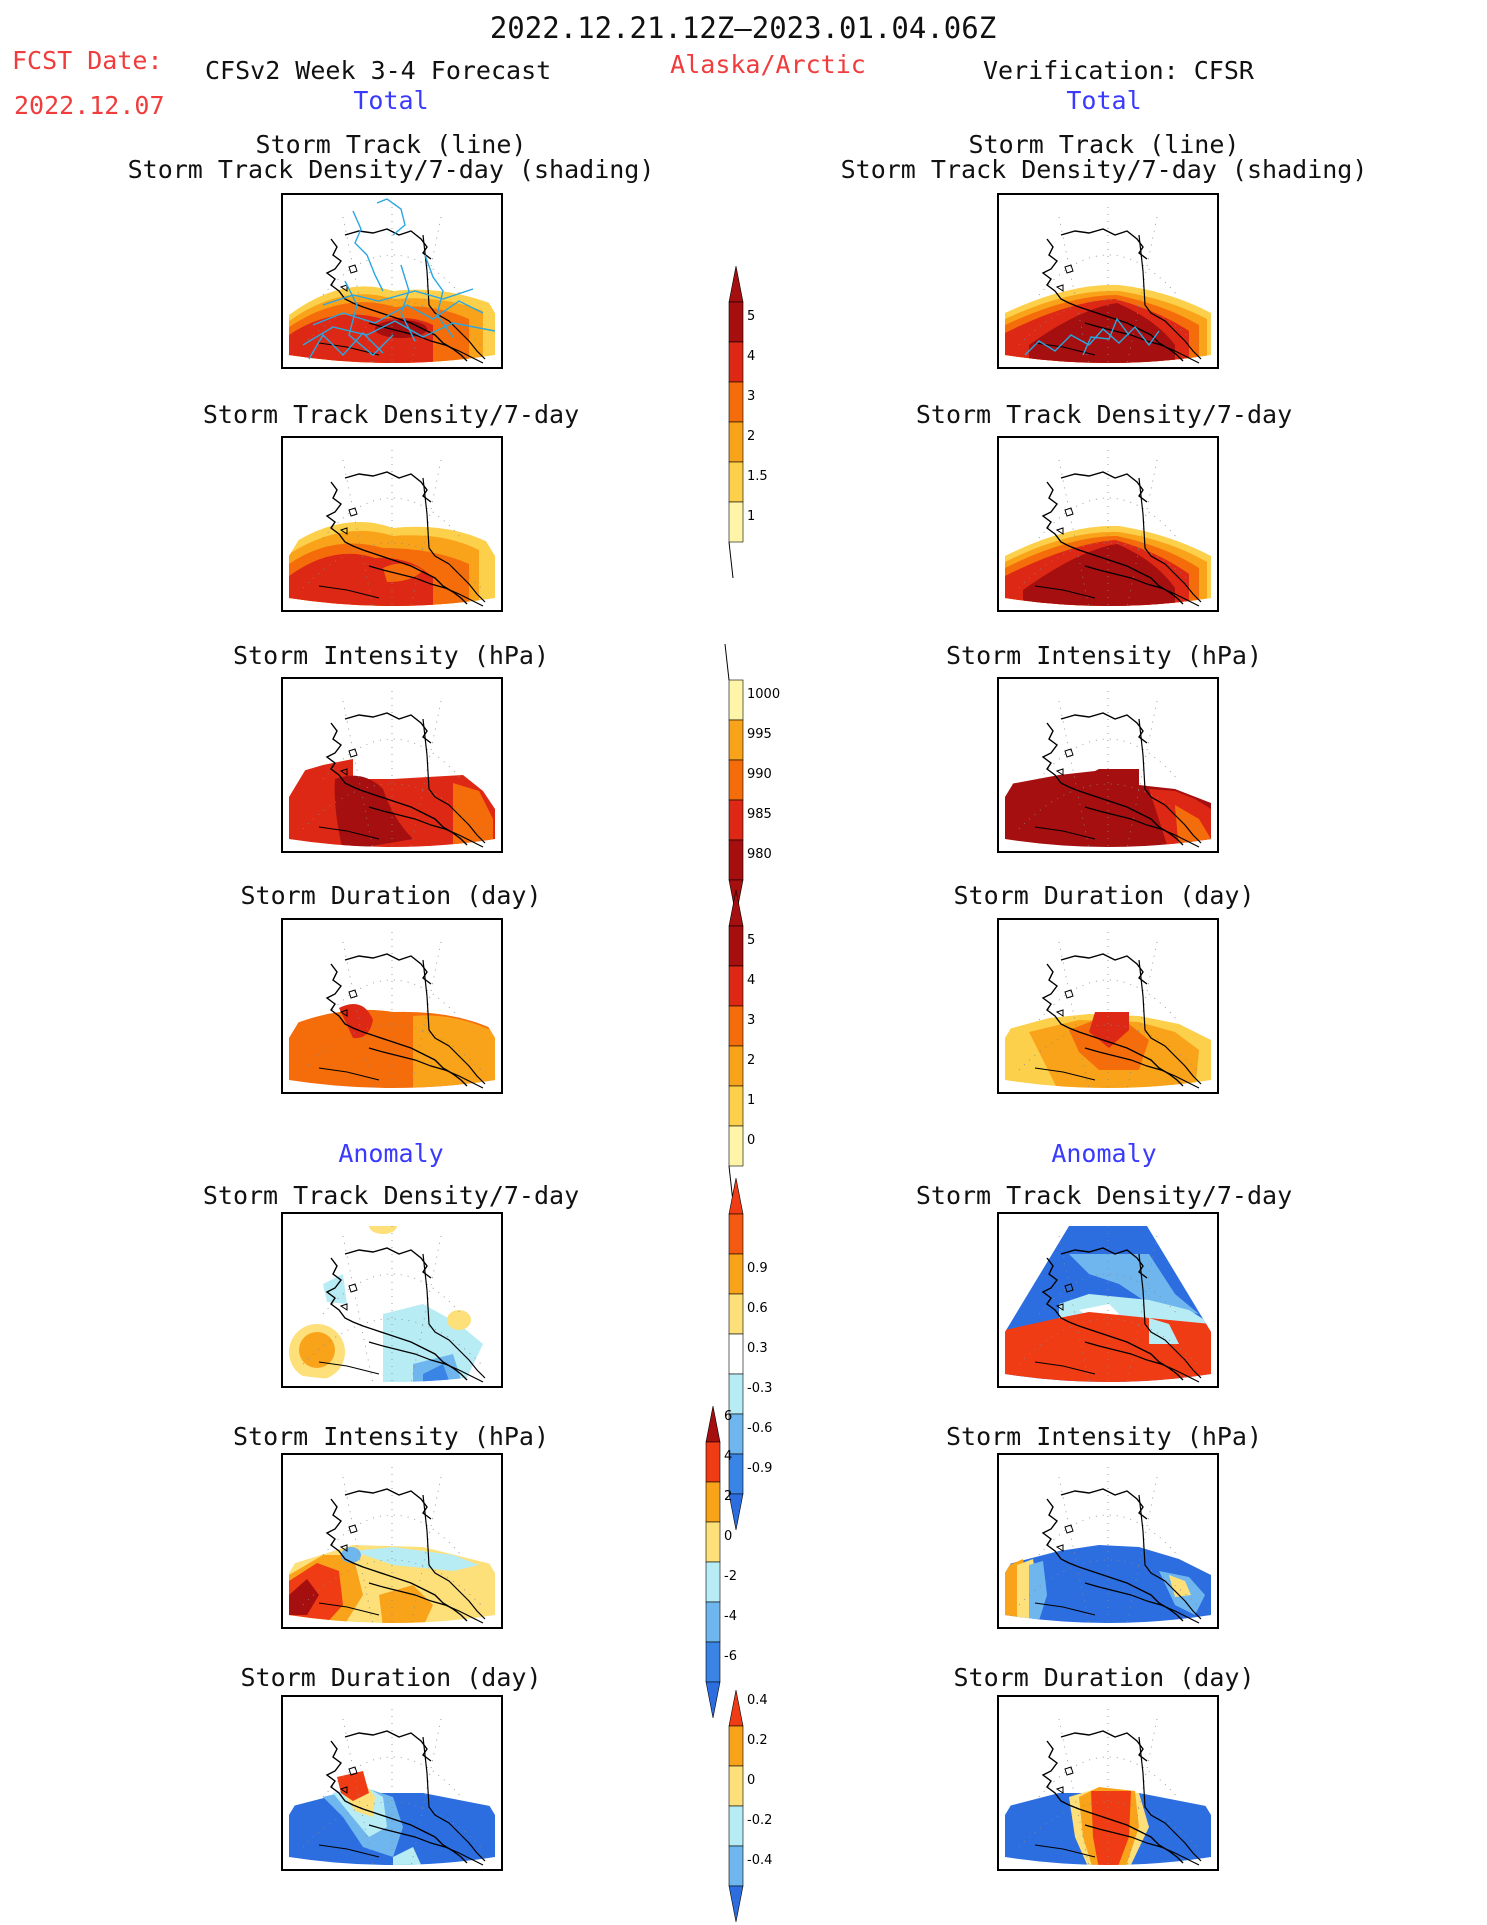 The image size is (1487, 1925). Describe the element at coordinates (392, 281) in the screenshot. I see `map-forecast-storm-track` at that location.